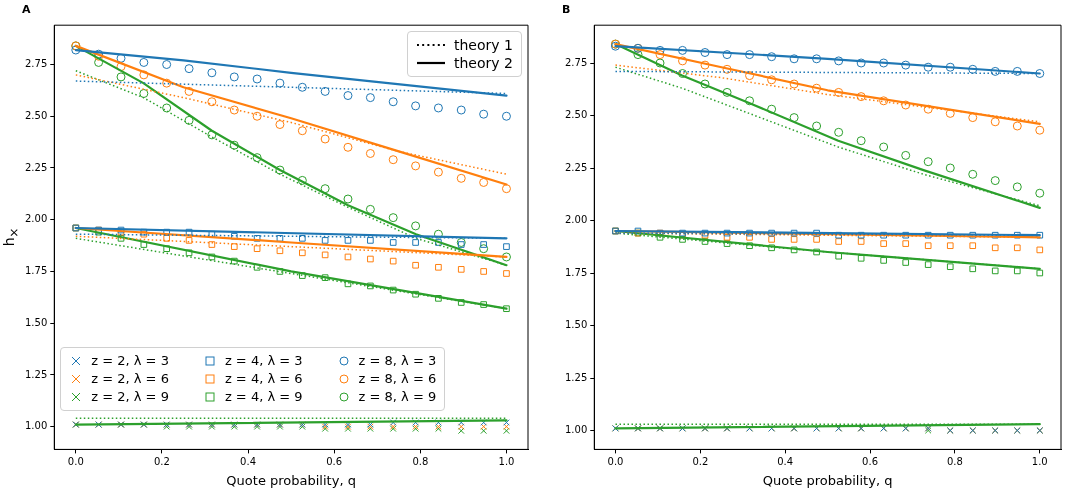 This screenshot has height=497, width=1073. I want to click on legend-label: z = 8, λ = 3, so click(397, 361).